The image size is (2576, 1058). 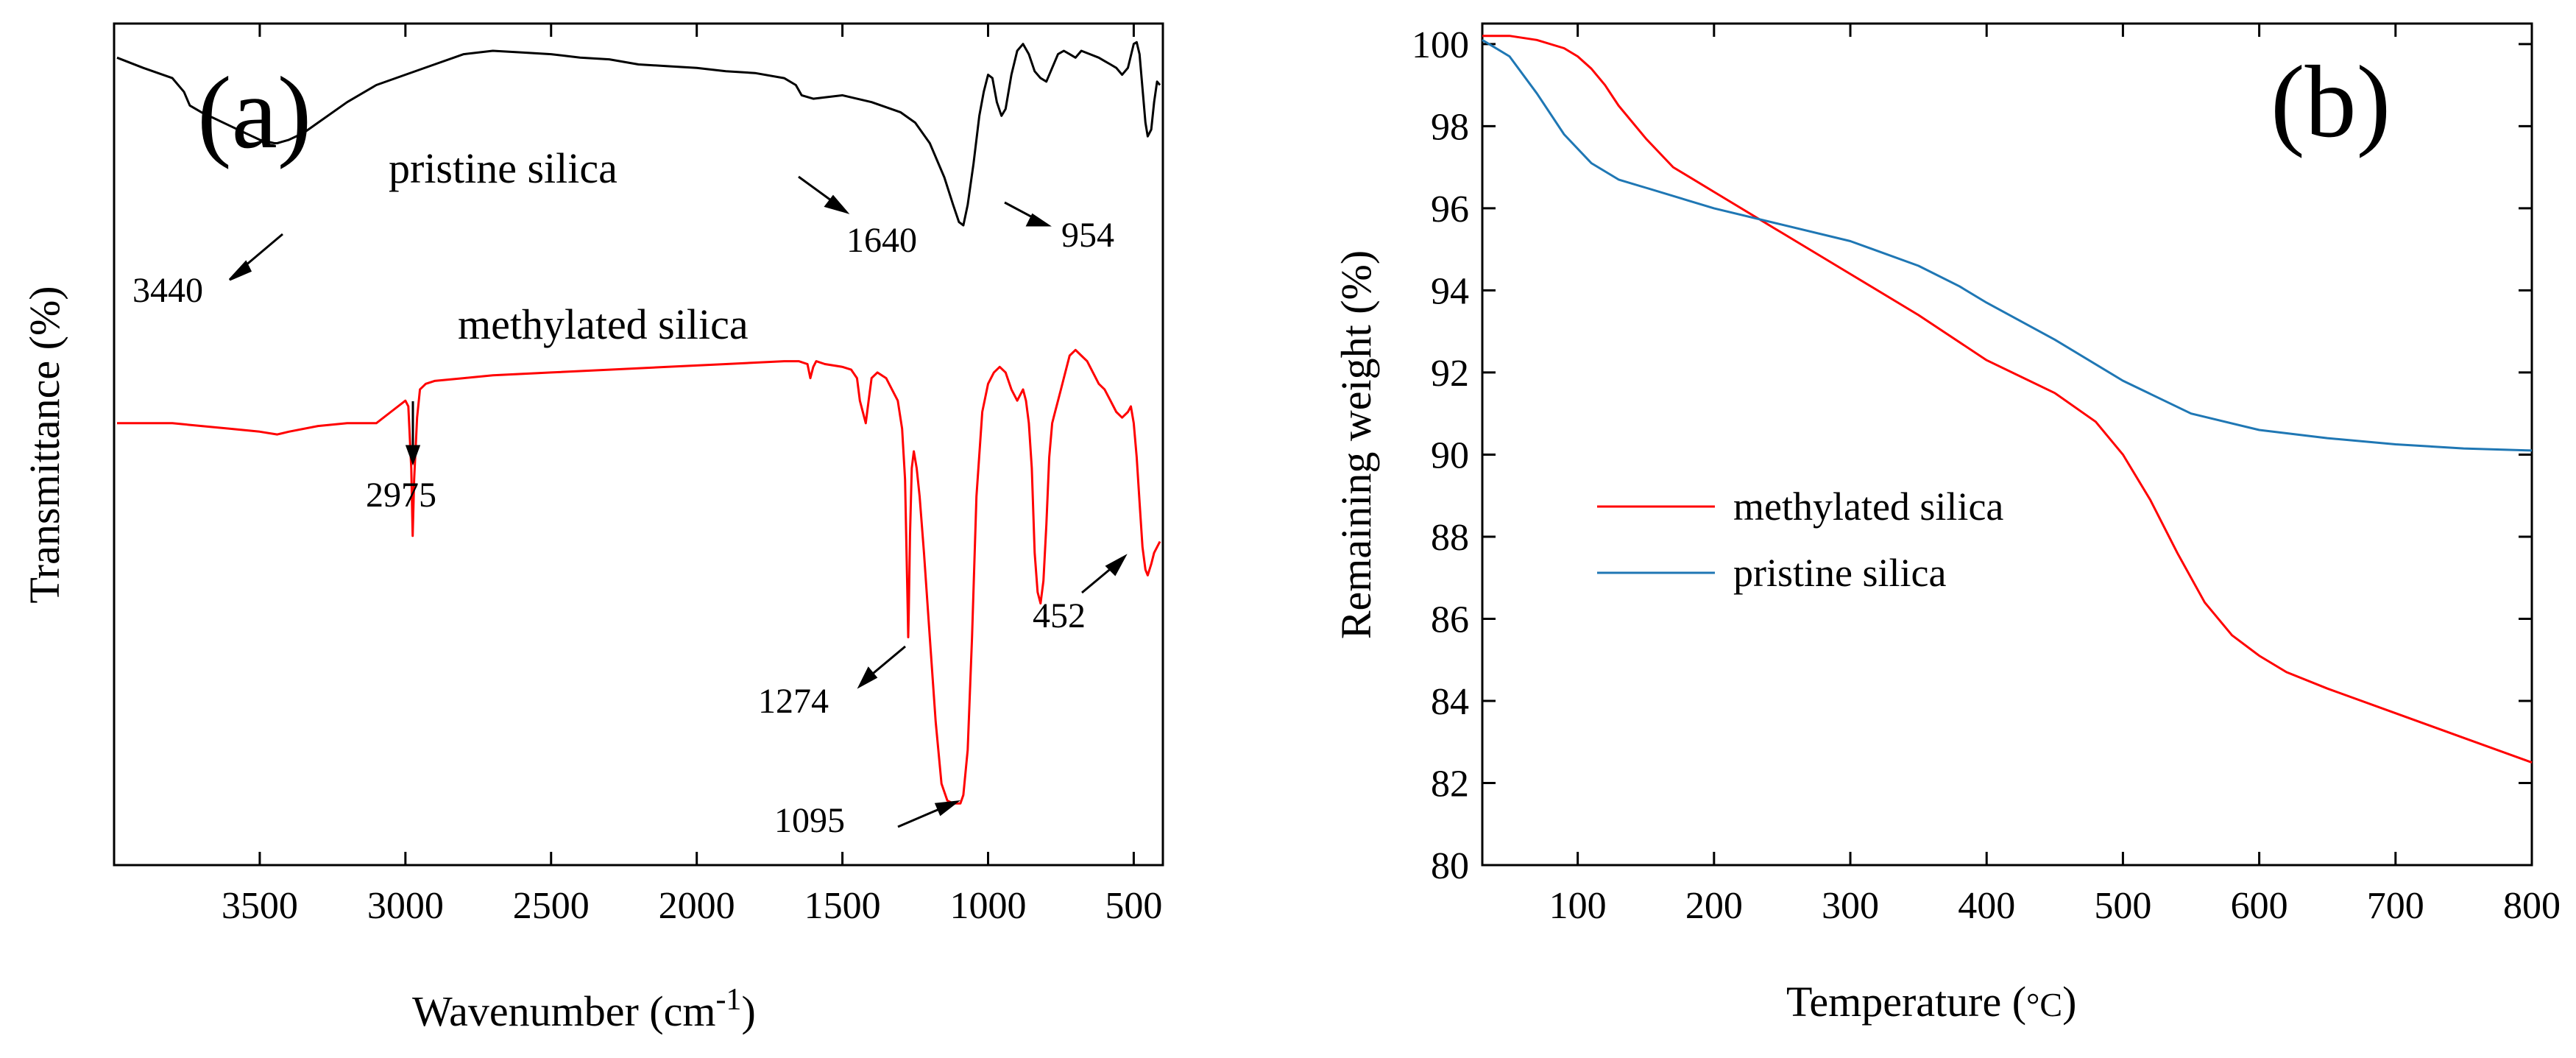 What do you see at coordinates (810, 820) in the screenshot?
I see `peak-label-1095: 1095` at bounding box center [810, 820].